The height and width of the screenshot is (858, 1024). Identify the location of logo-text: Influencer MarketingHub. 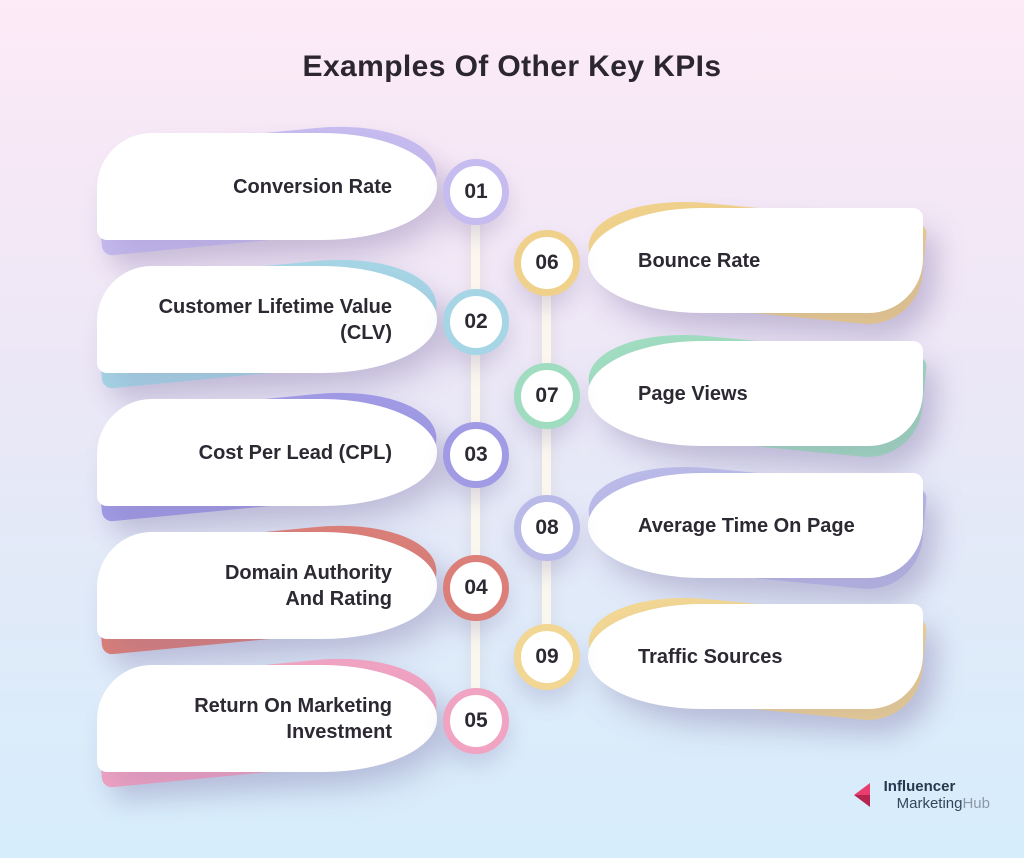
(937, 795).